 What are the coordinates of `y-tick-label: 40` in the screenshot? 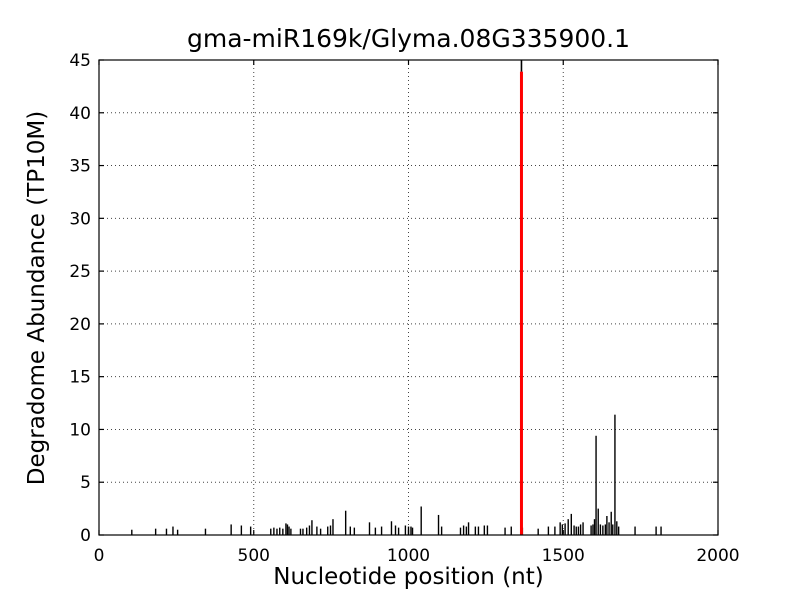 It's located at (80, 114).